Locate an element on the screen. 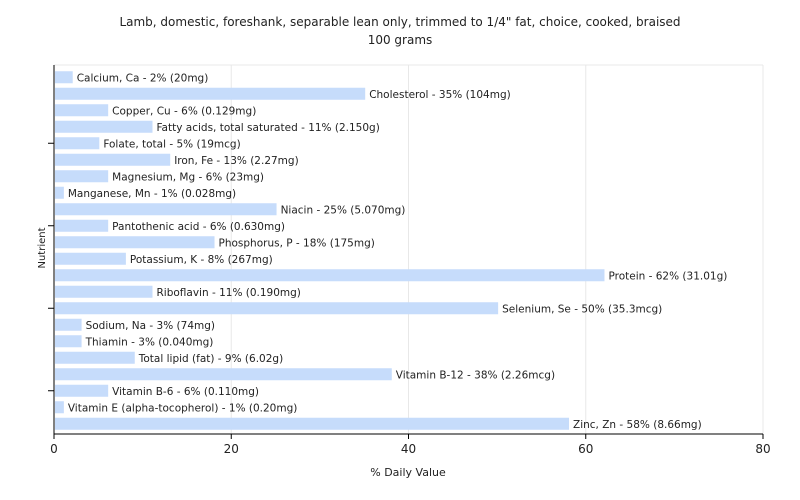 This screenshot has height=500, width=800. y-axis-label: Nutrient is located at coordinates (42, 247).